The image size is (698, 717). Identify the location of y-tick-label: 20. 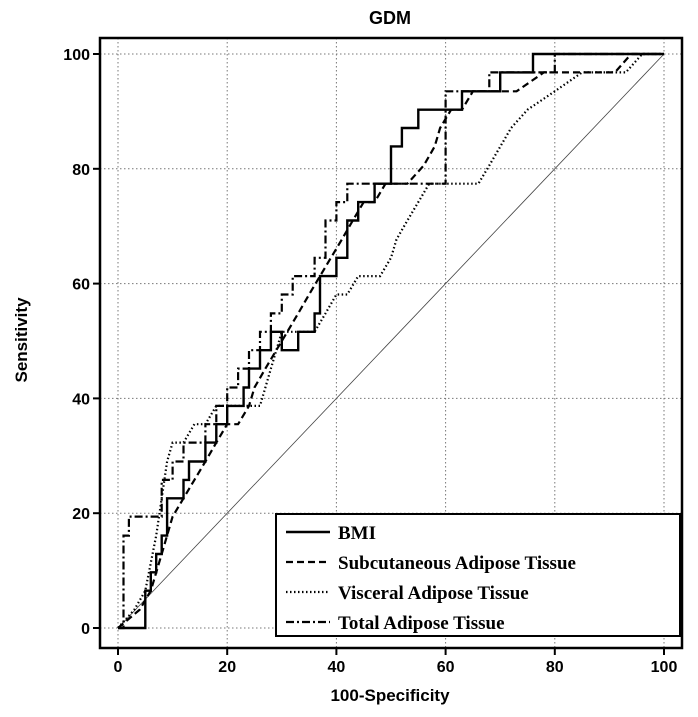
(81, 514).